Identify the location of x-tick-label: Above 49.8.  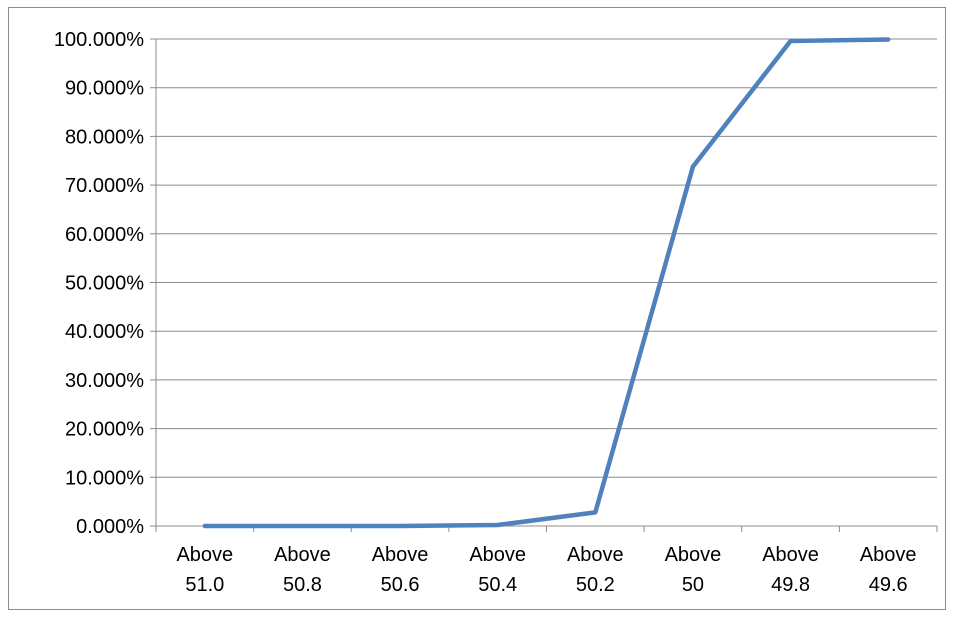
(790, 570).